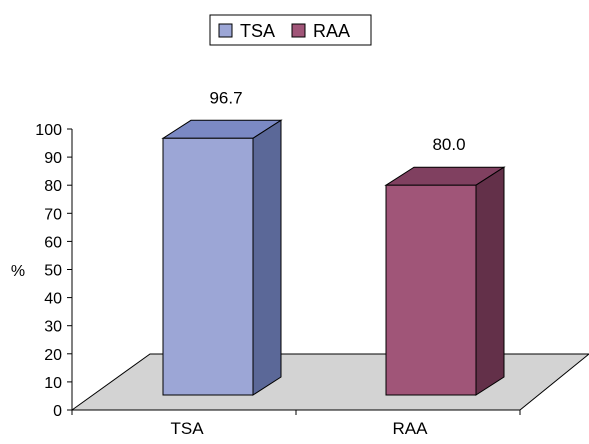  What do you see at coordinates (187, 428) in the screenshot?
I see `x-tick-label-tsa: TSA` at bounding box center [187, 428].